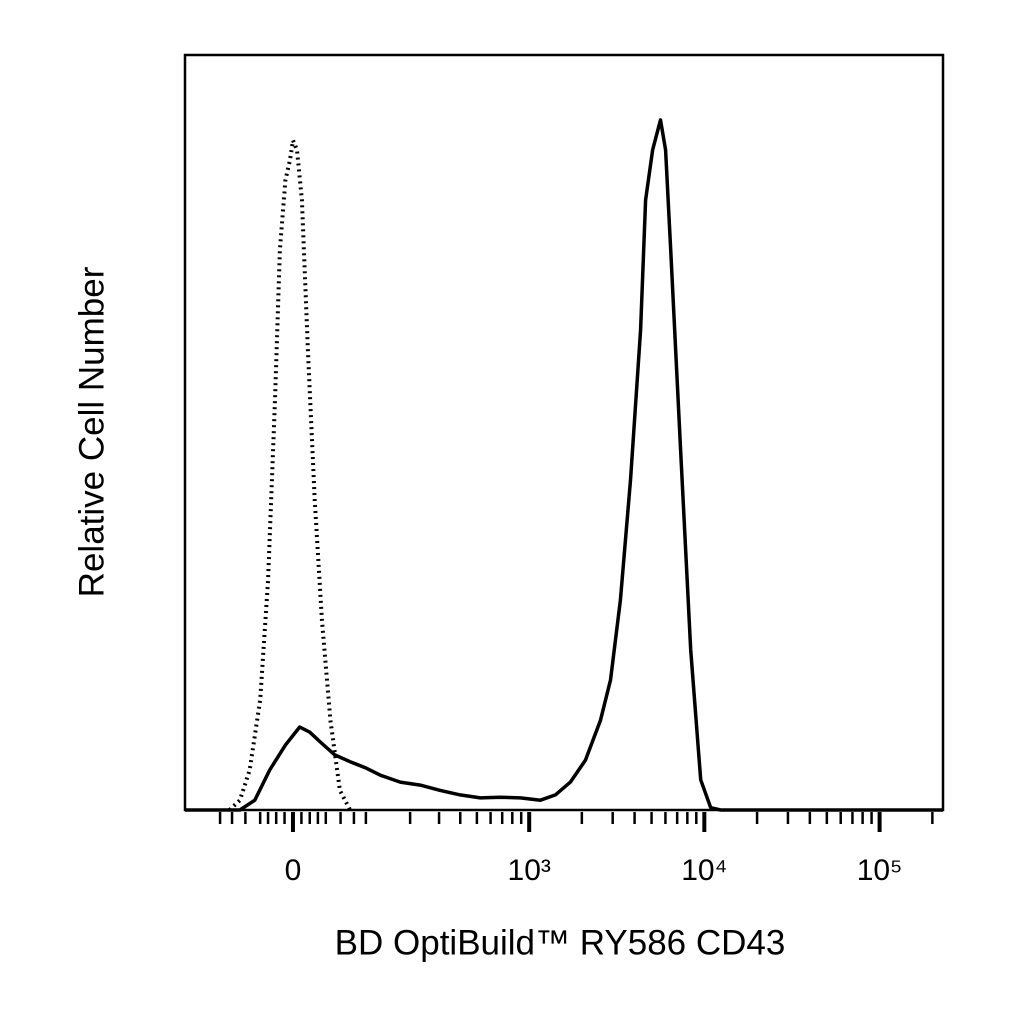  Describe the element at coordinates (293, 870) in the screenshot. I see `x-tick-label: 0` at that location.